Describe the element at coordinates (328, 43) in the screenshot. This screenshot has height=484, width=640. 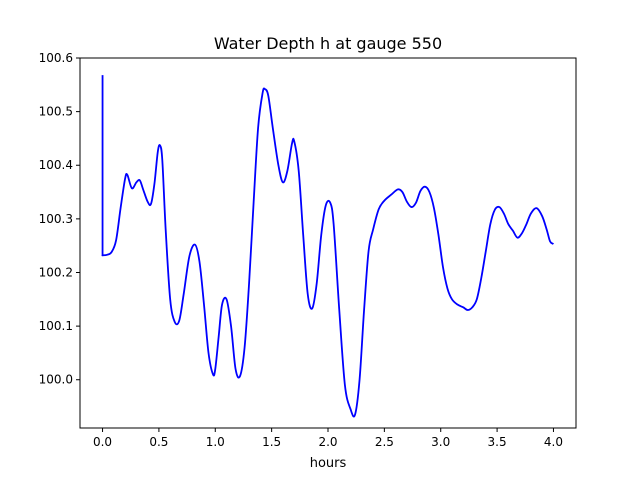
I see `chart-title: Water Depth h at gauge 550` at that location.